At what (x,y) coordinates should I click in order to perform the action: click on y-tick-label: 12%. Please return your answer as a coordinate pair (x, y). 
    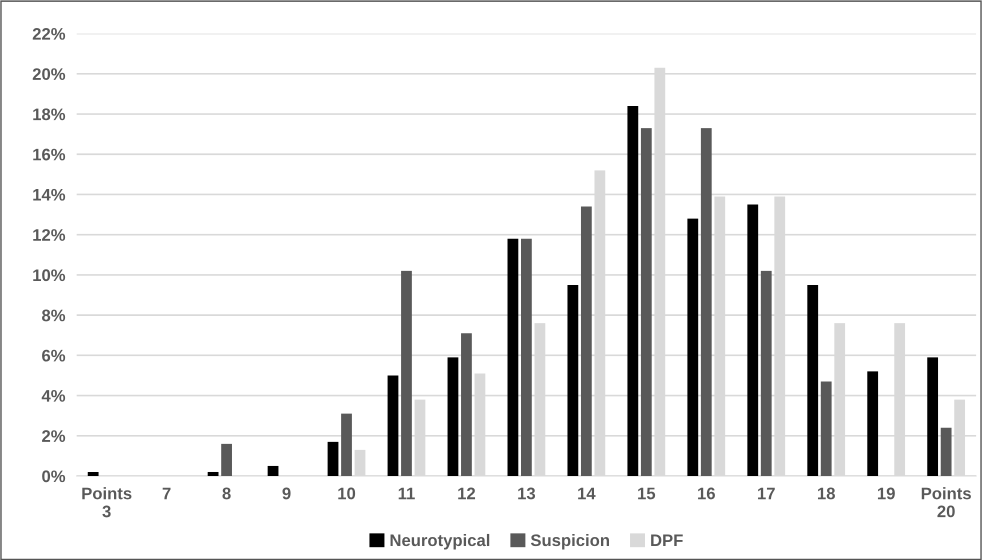
    Looking at the image, I should click on (49, 235).